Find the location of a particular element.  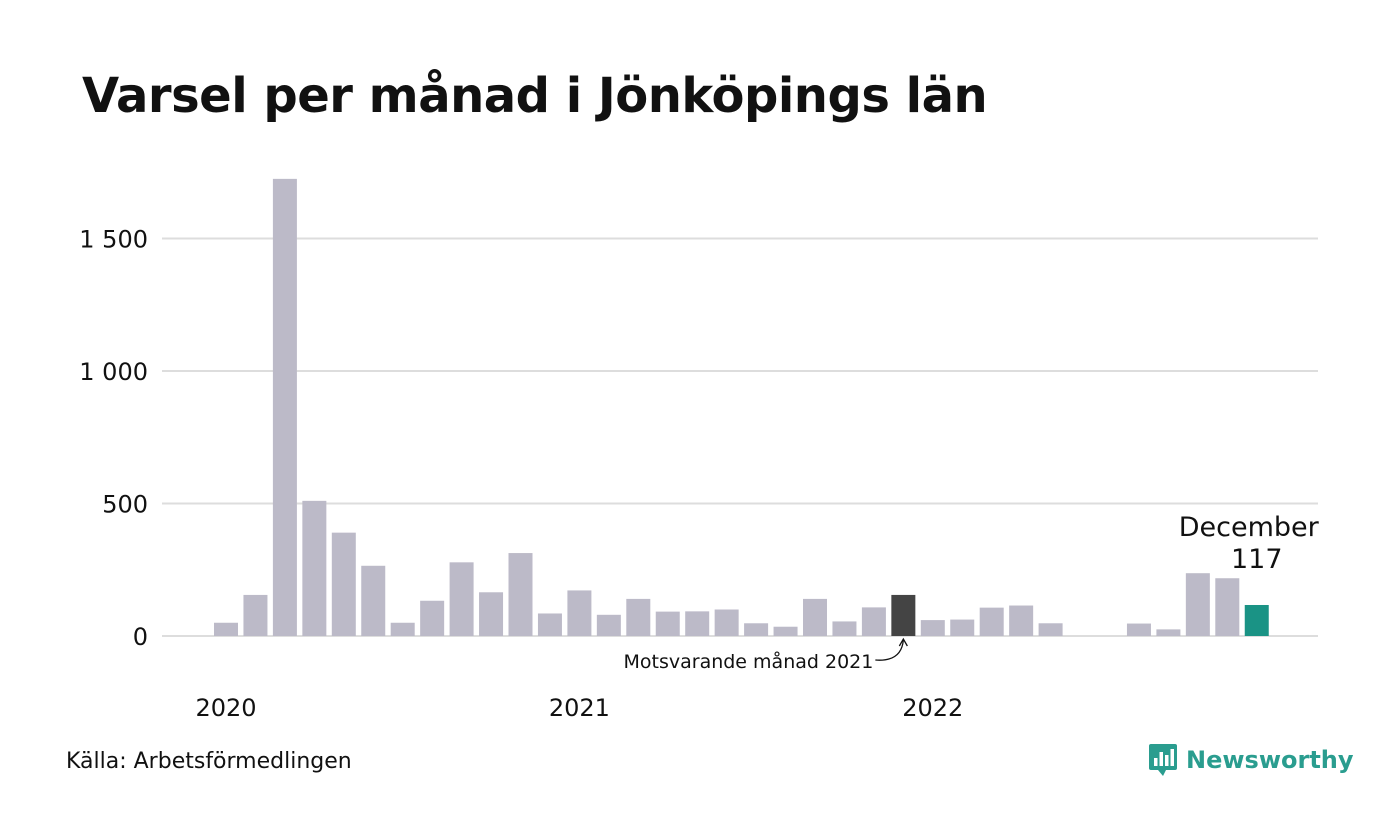

y-tick-label: 1 000 is located at coordinates (113, 372).